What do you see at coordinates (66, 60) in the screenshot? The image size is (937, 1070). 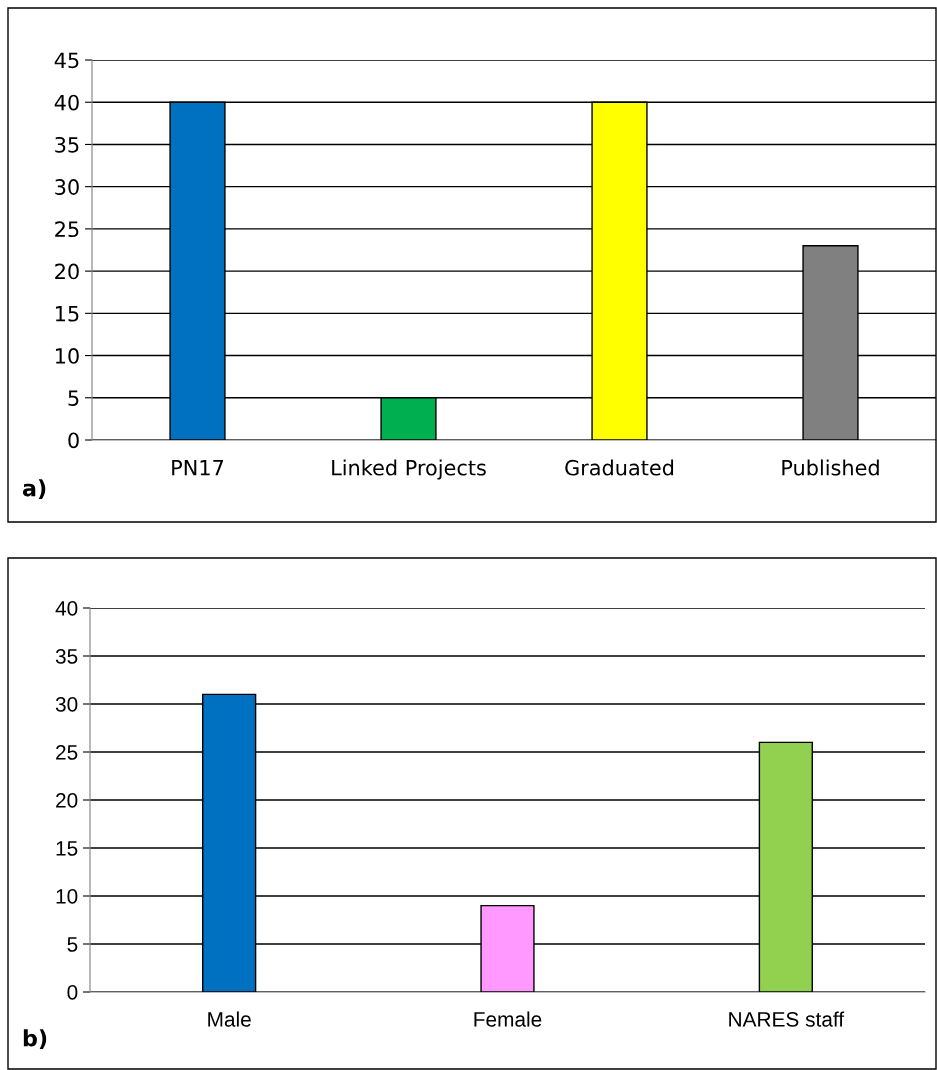 I see `y-tick-label: 45` at bounding box center [66, 60].